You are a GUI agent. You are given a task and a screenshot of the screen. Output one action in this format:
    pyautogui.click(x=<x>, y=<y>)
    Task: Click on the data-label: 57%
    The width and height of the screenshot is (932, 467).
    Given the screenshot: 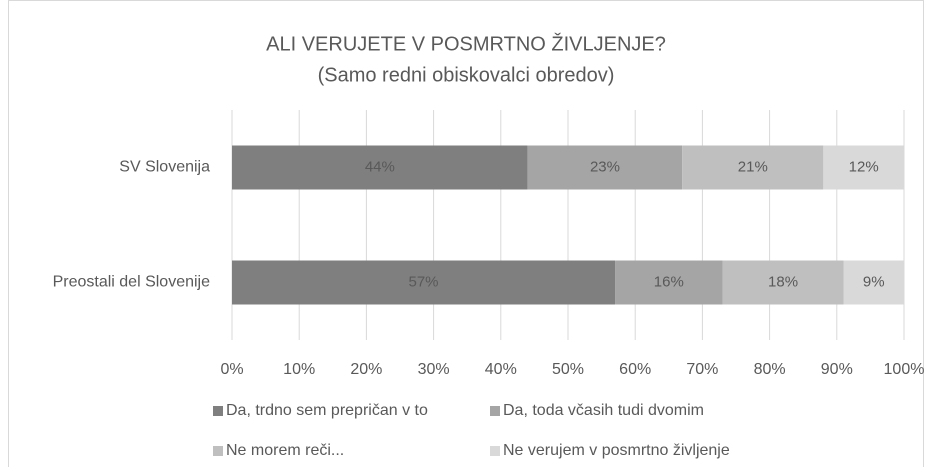 What is the action you would take?
    pyautogui.click(x=424, y=281)
    